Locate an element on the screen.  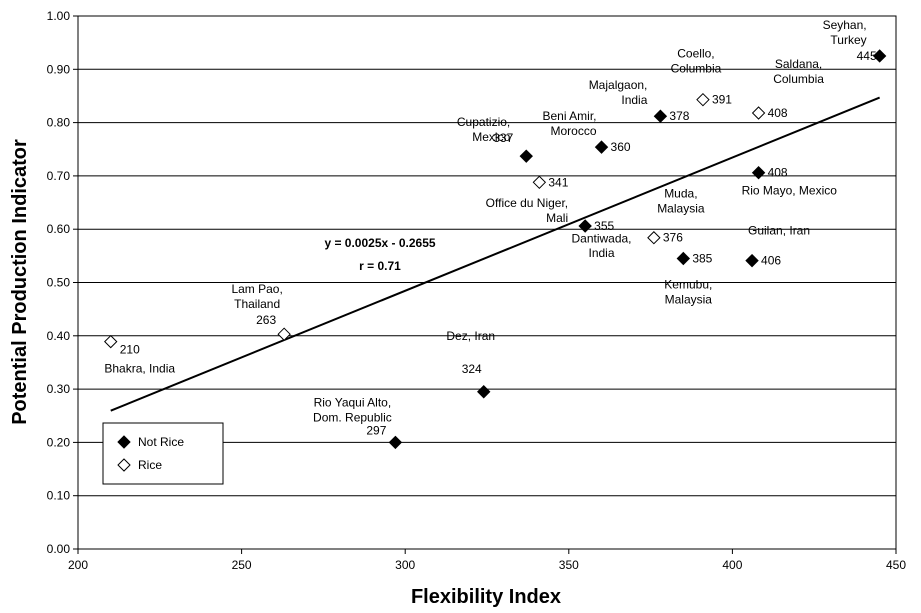
point-name-label: Rio Mayo, Mexico is located at coordinates (790, 191).